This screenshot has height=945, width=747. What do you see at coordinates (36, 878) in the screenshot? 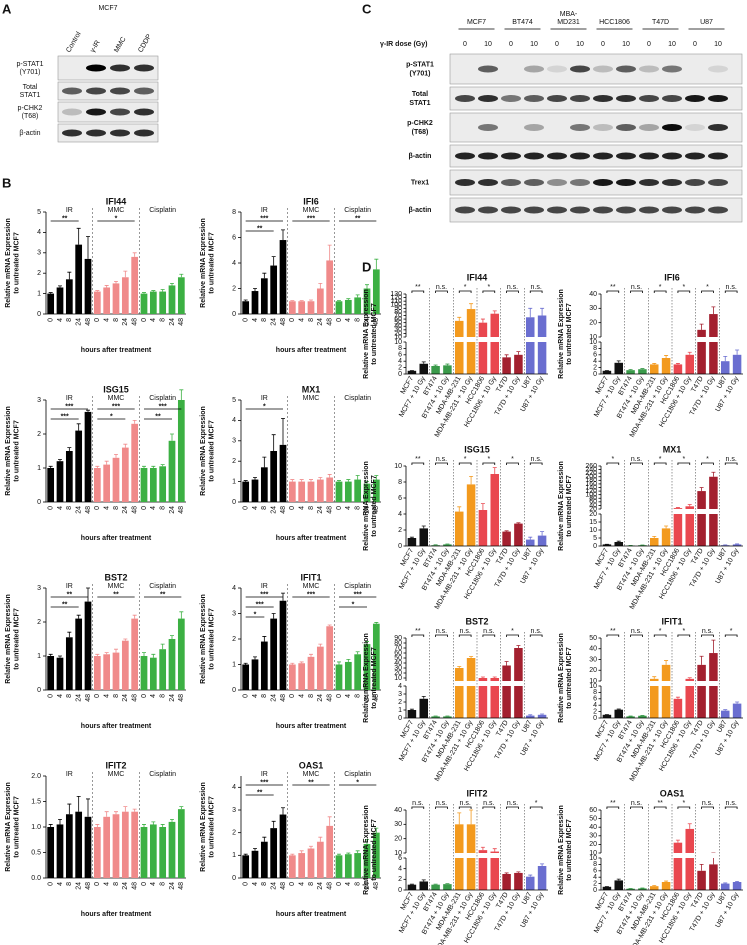
I see `y-tick-label: 0.0` at bounding box center [36, 878].